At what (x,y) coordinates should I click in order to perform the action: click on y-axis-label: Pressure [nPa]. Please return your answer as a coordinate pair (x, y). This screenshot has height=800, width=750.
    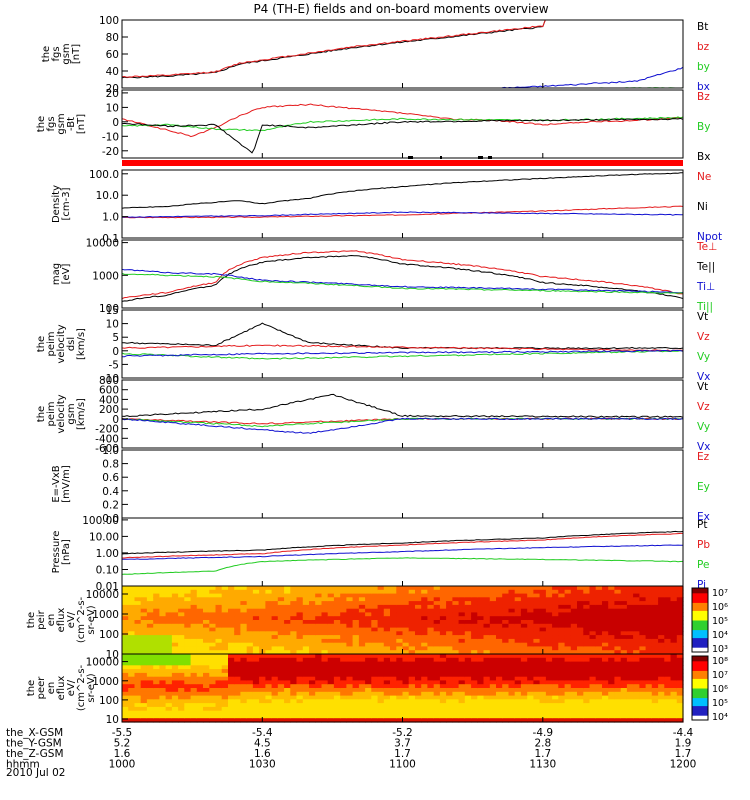
    Looking at the image, I should click on (61, 552).